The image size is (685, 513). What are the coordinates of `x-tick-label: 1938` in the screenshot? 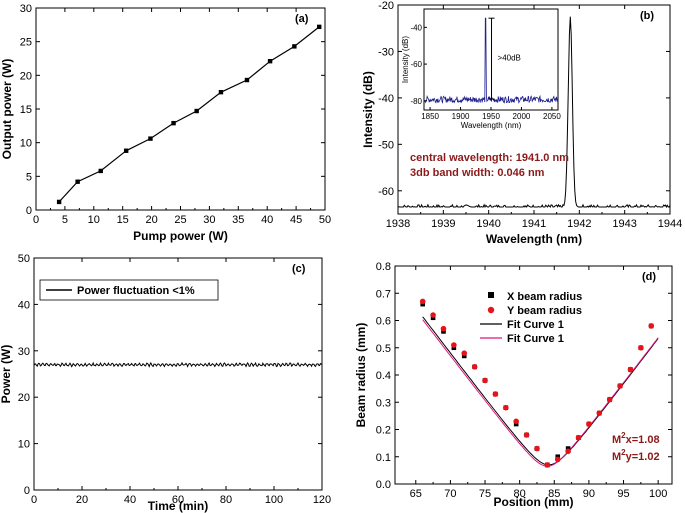 It's located at (398, 224).